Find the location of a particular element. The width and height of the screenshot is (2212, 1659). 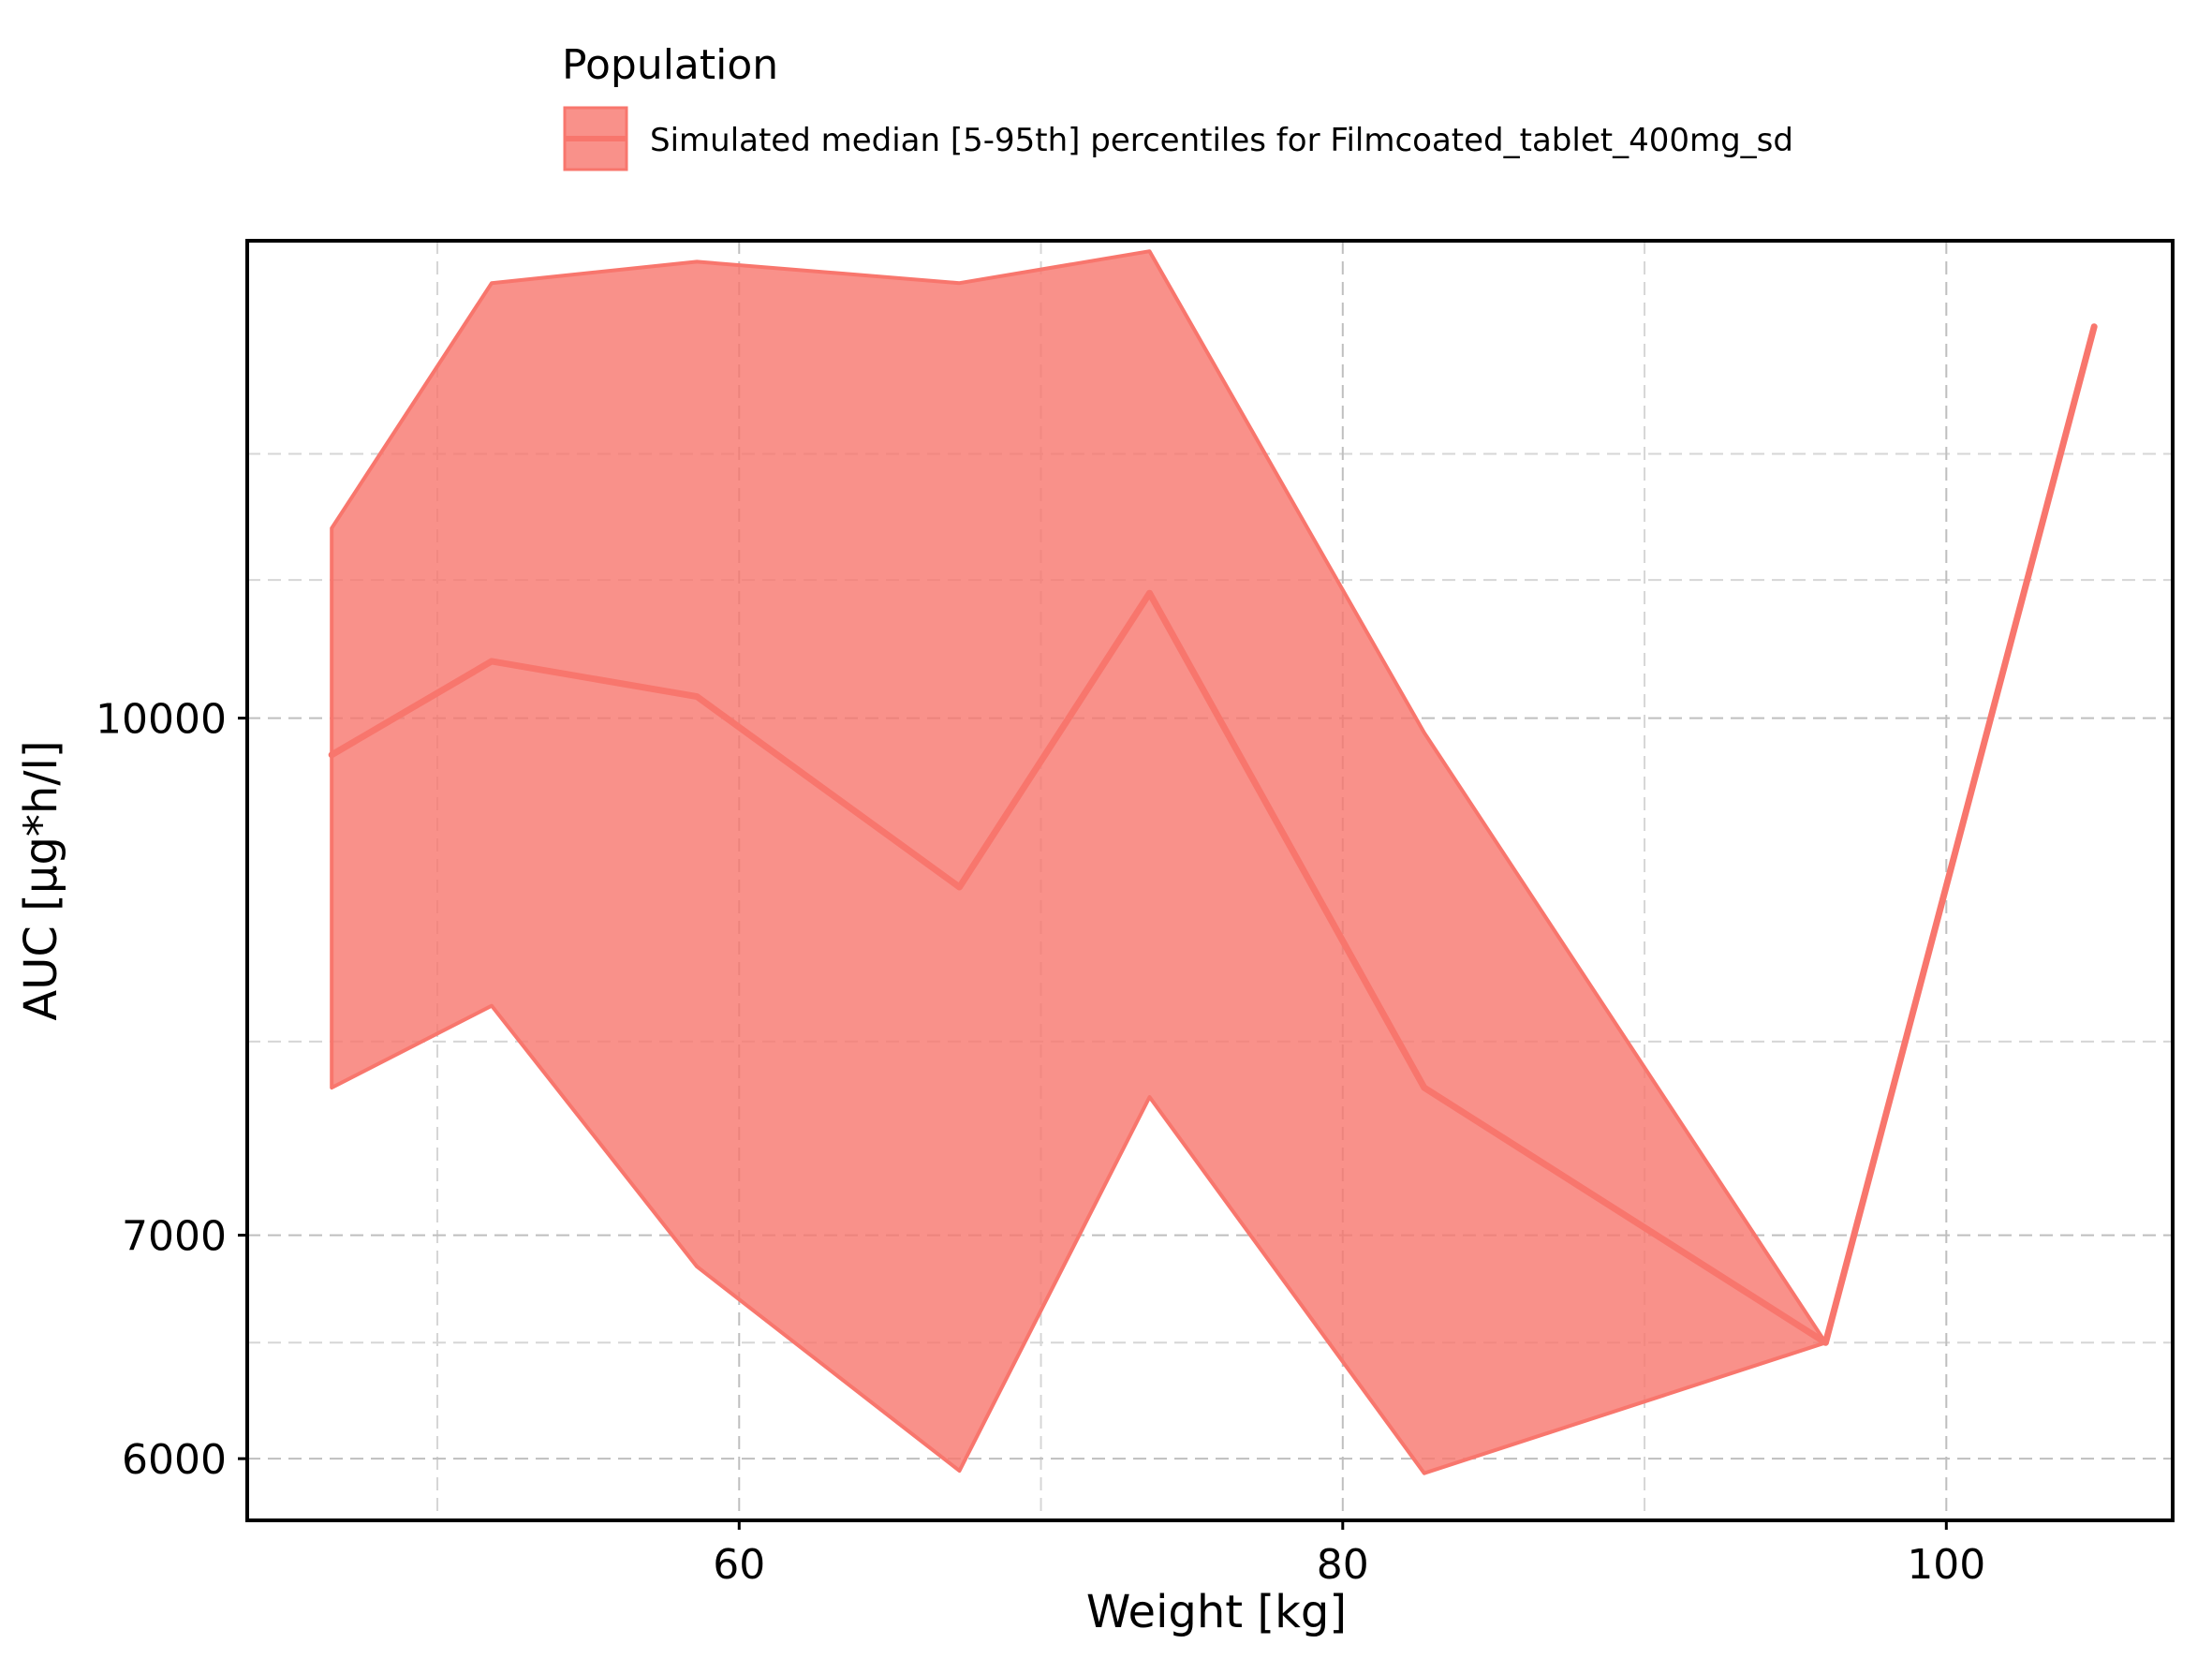

x-tick-label: 80 is located at coordinates (1343, 1565).